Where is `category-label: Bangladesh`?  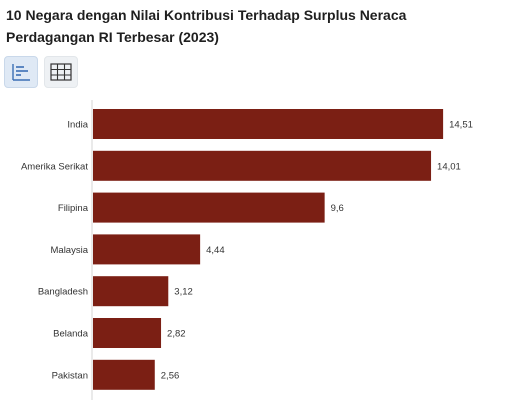
category-label: Bangladesh is located at coordinates (63, 292).